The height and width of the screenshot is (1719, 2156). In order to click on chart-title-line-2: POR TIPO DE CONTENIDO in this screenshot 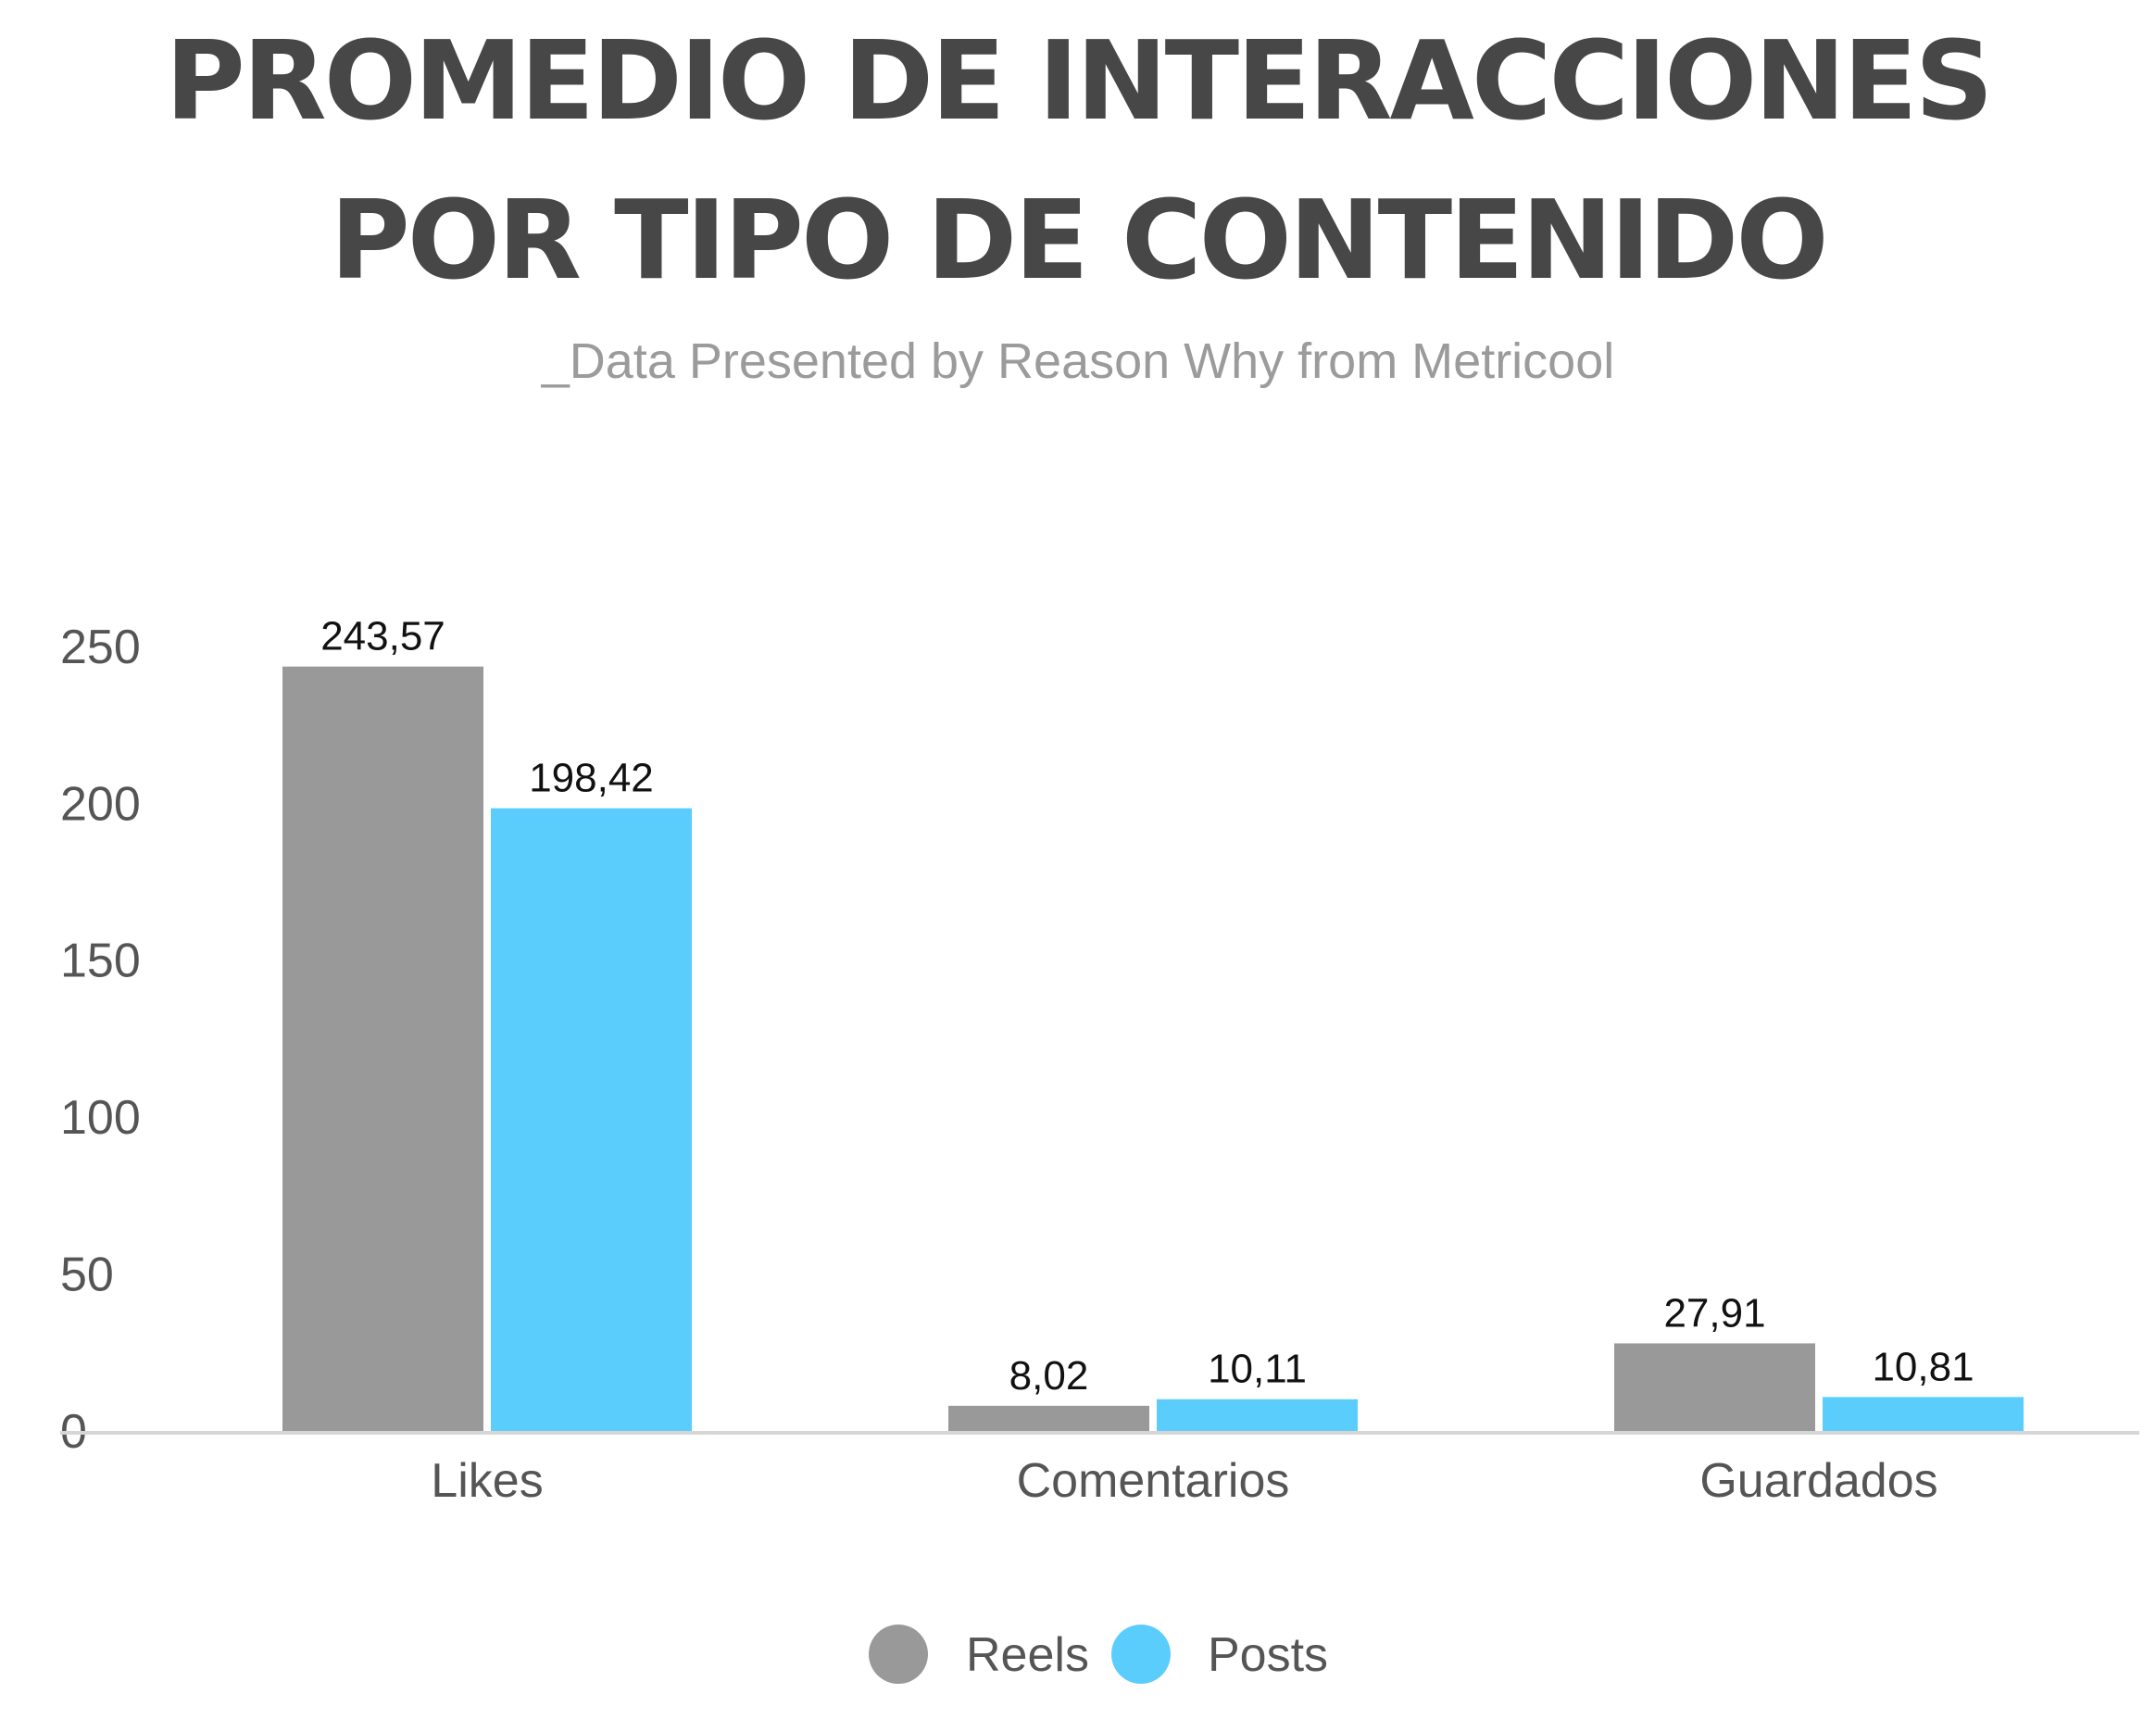, I will do `click(1077, 240)`.